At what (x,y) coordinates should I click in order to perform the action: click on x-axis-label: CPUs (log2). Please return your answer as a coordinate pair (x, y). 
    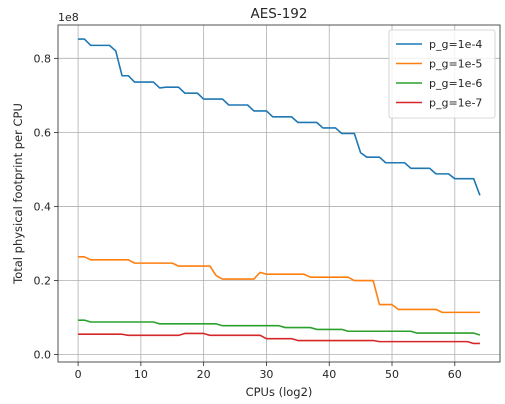
    Looking at the image, I should click on (279, 392).